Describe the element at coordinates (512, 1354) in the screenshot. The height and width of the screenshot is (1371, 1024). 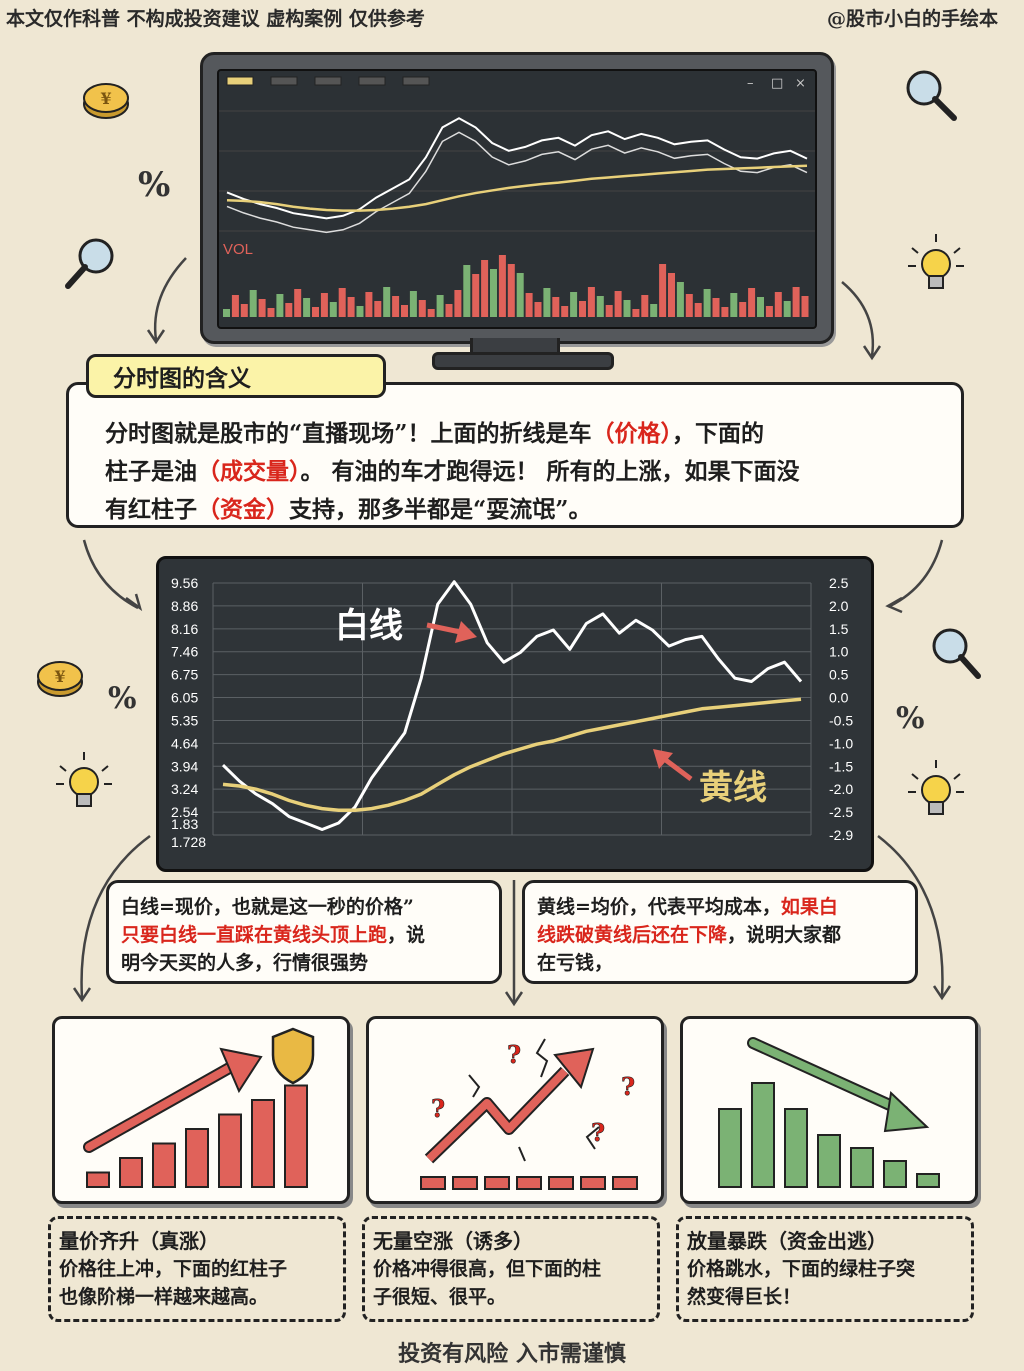
I see `footer-warning: 投资有风险 入市需谨慎` at that location.